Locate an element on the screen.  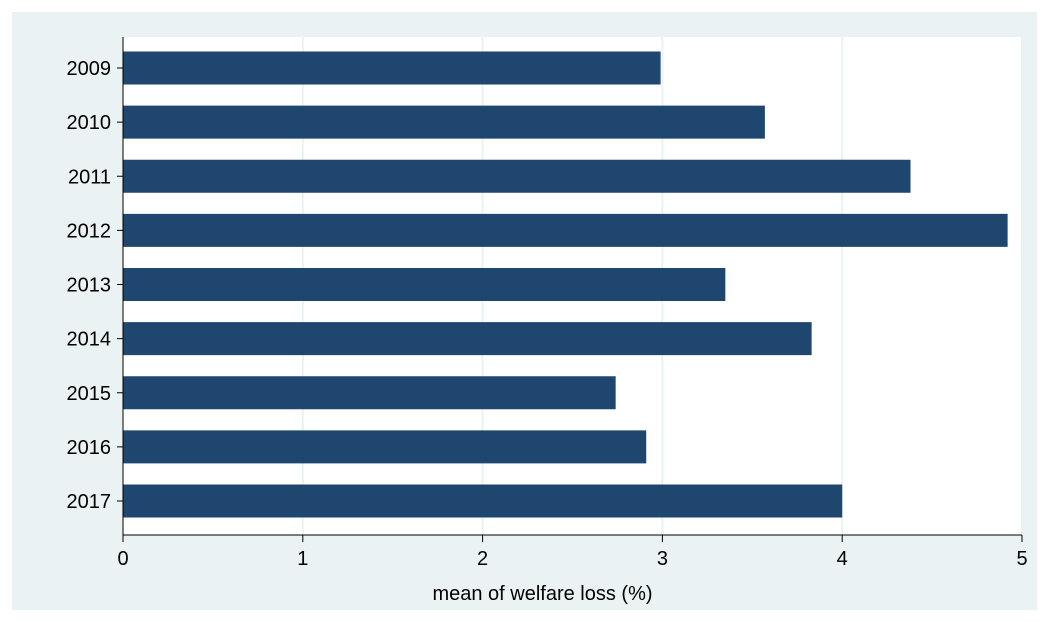
y-tick-label-2013: 2013 is located at coordinates (89, 286).